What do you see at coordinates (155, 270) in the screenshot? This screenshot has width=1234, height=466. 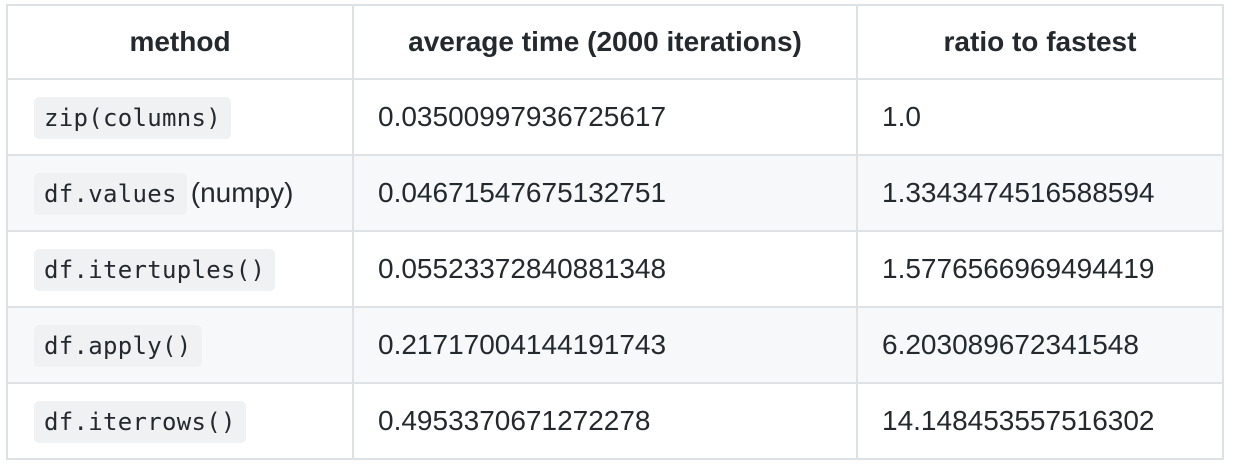 I see `method-code: df.itertuples()` at bounding box center [155, 270].